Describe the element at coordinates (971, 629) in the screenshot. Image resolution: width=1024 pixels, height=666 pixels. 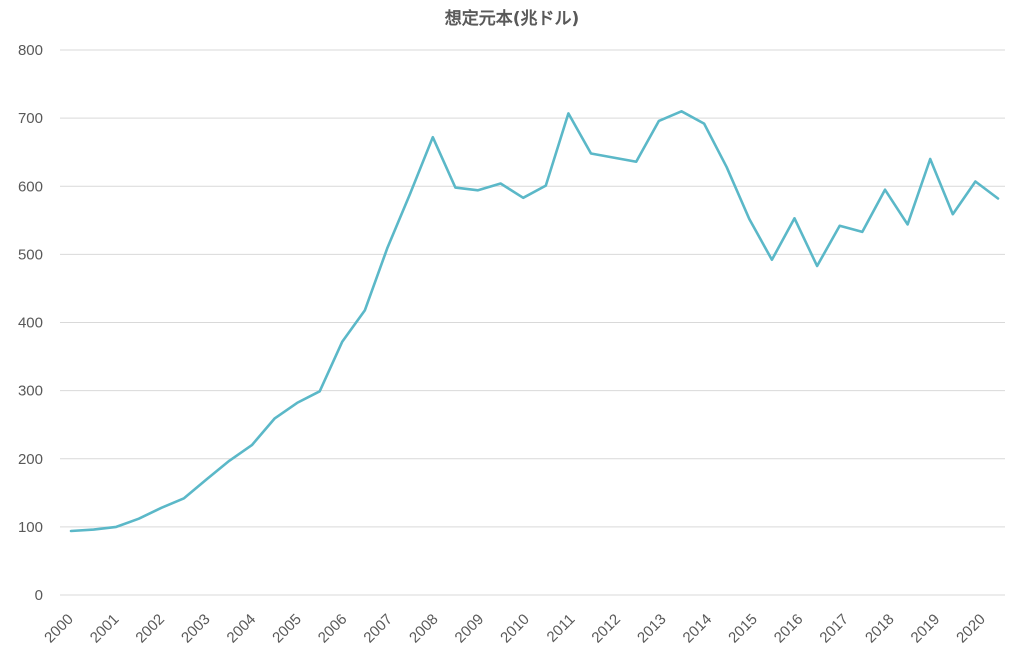
I see `x-tick-label: 2020` at that location.